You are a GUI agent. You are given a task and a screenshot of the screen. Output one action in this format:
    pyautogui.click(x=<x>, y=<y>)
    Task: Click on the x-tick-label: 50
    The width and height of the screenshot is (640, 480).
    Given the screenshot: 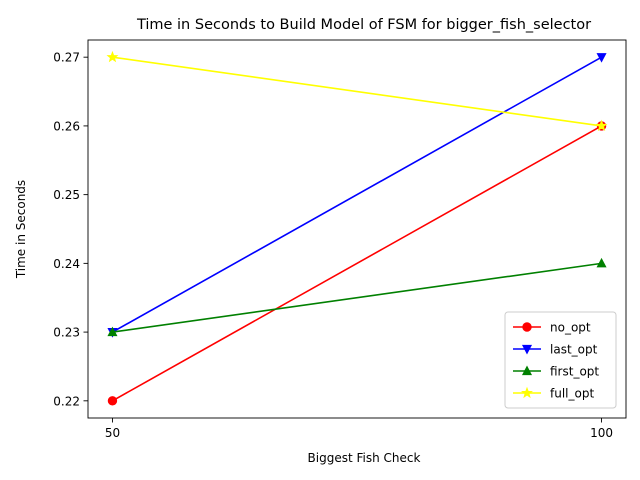 What is the action you would take?
    pyautogui.click(x=112, y=433)
    